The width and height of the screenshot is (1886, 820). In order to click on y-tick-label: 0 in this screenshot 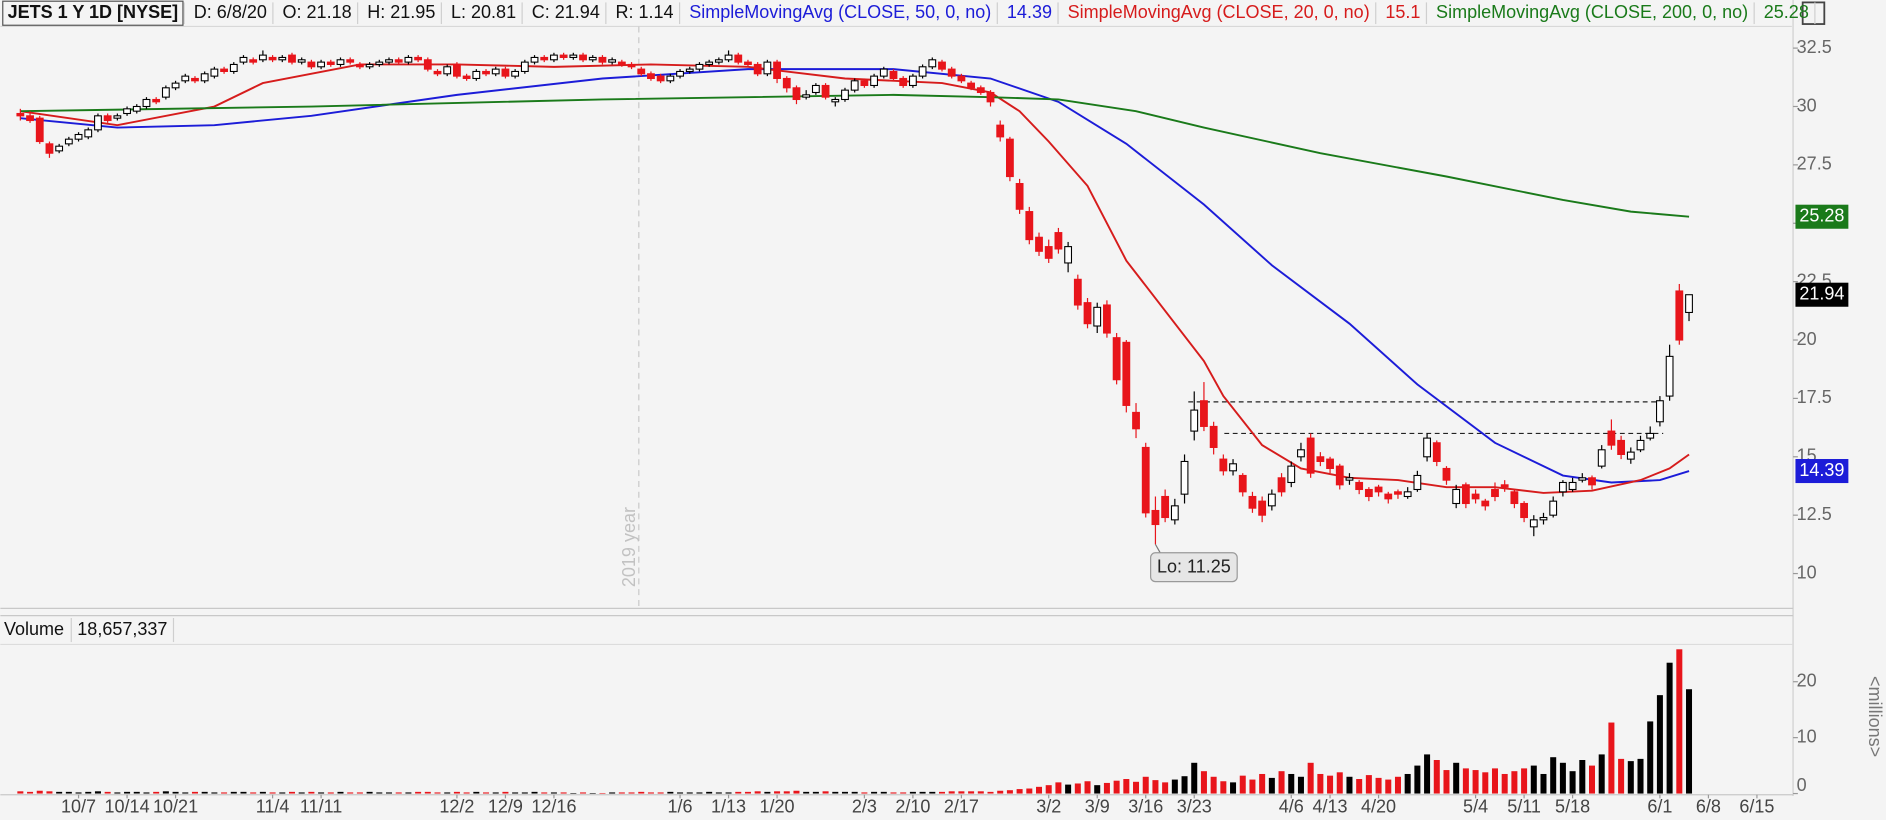, I will do `click(1802, 785)`.